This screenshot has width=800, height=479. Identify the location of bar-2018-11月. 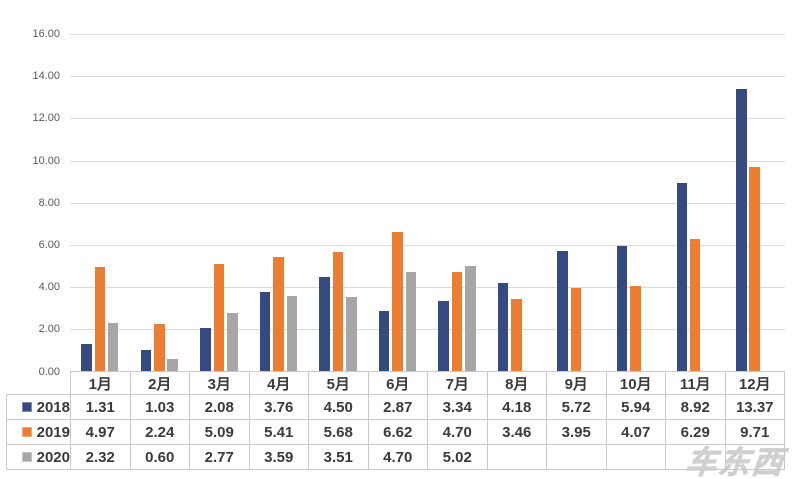
(682, 277).